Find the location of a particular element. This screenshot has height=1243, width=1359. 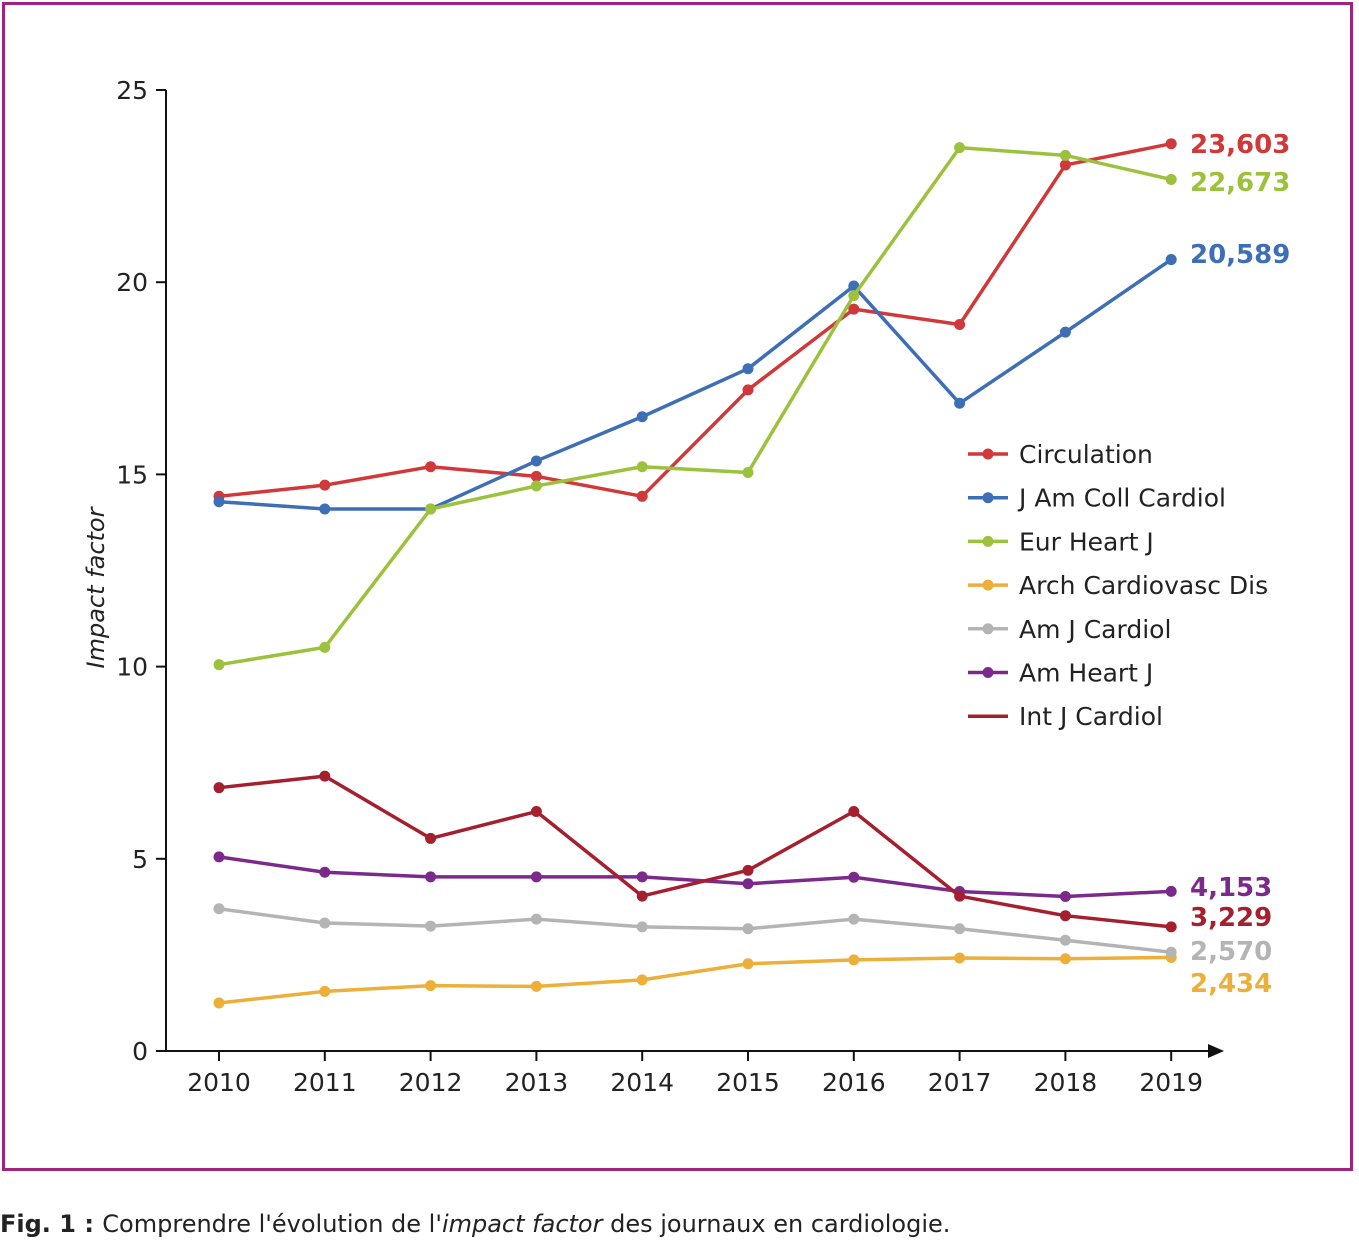

y-tick-label: 15 is located at coordinates (132, 474).